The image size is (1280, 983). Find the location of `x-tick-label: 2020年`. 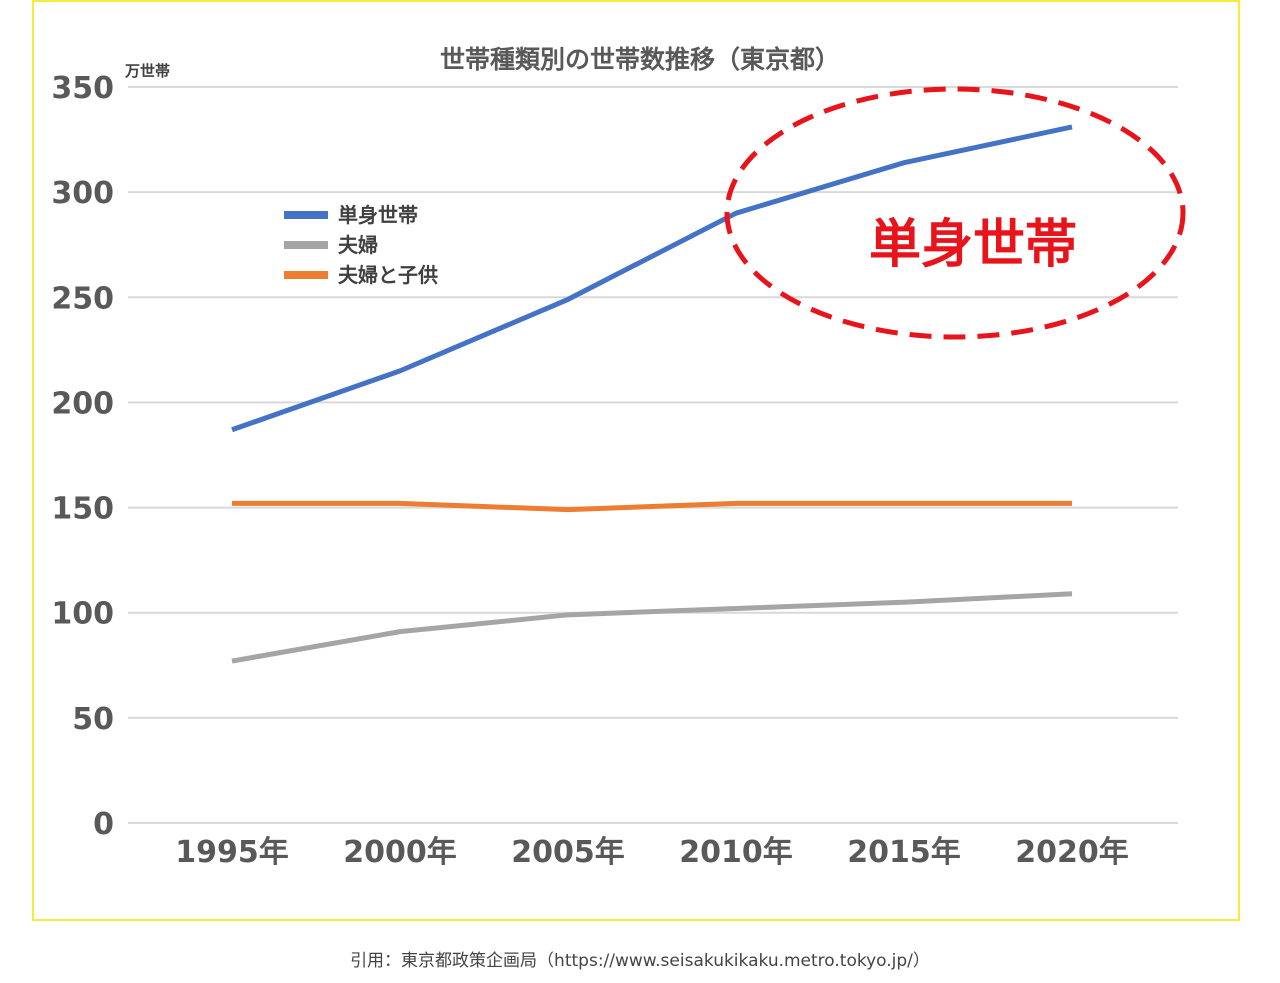

x-tick-label: 2020年 is located at coordinates (1072, 852).